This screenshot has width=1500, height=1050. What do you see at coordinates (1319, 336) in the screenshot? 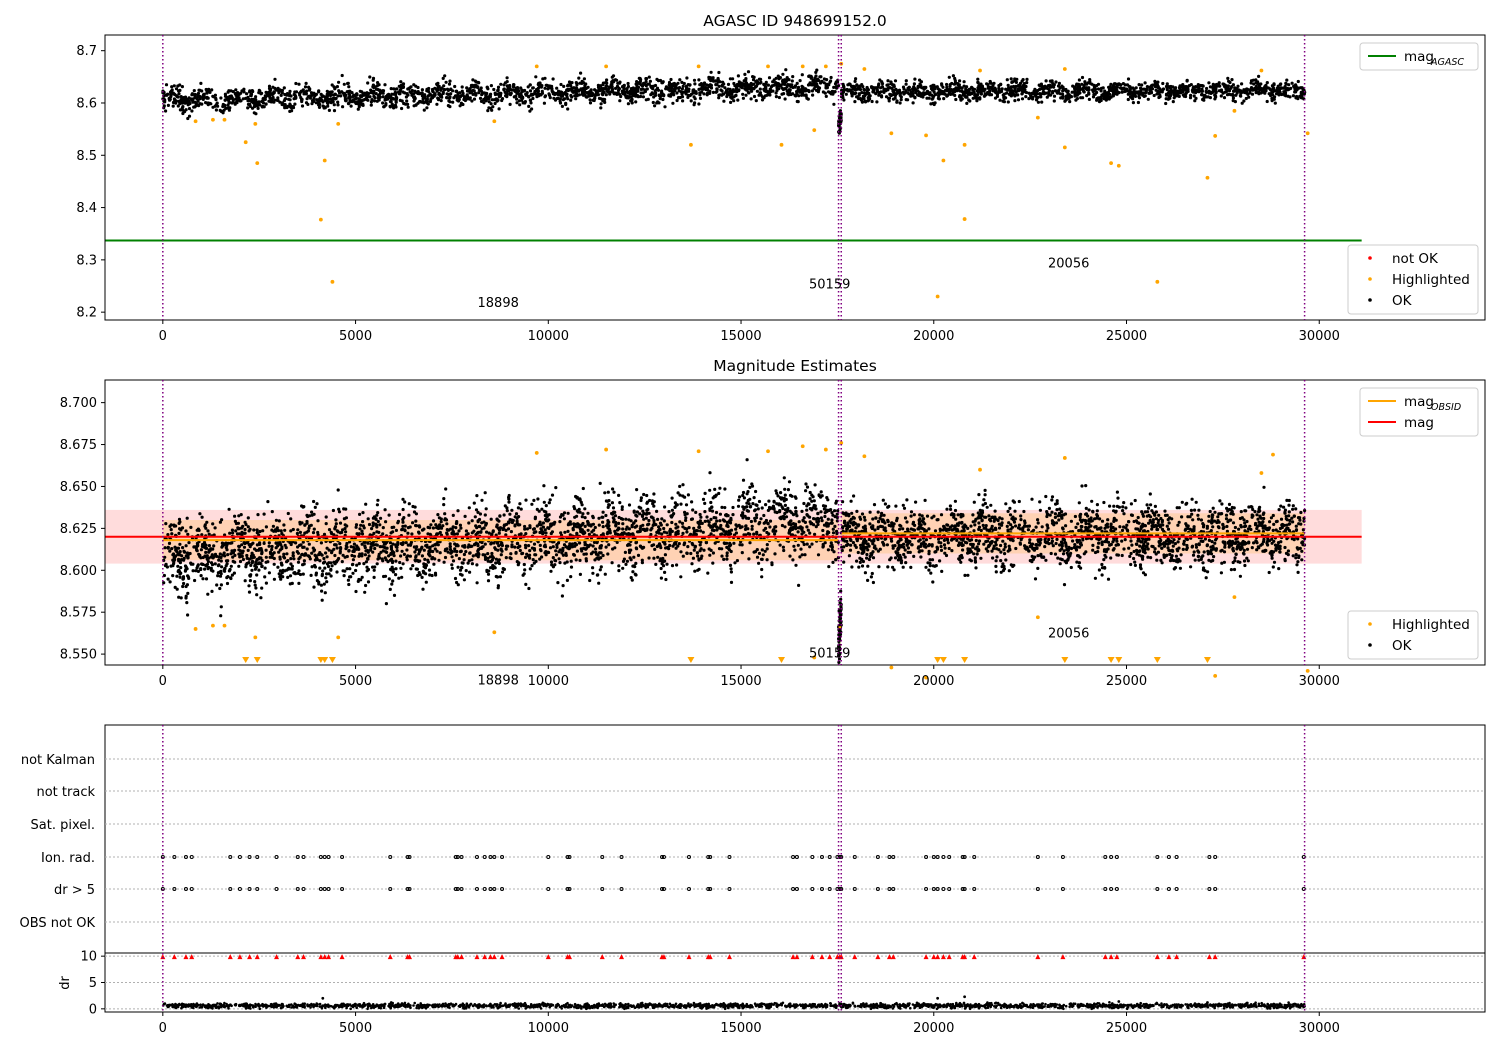
I see `x-tick-label: 30000` at bounding box center [1319, 336].